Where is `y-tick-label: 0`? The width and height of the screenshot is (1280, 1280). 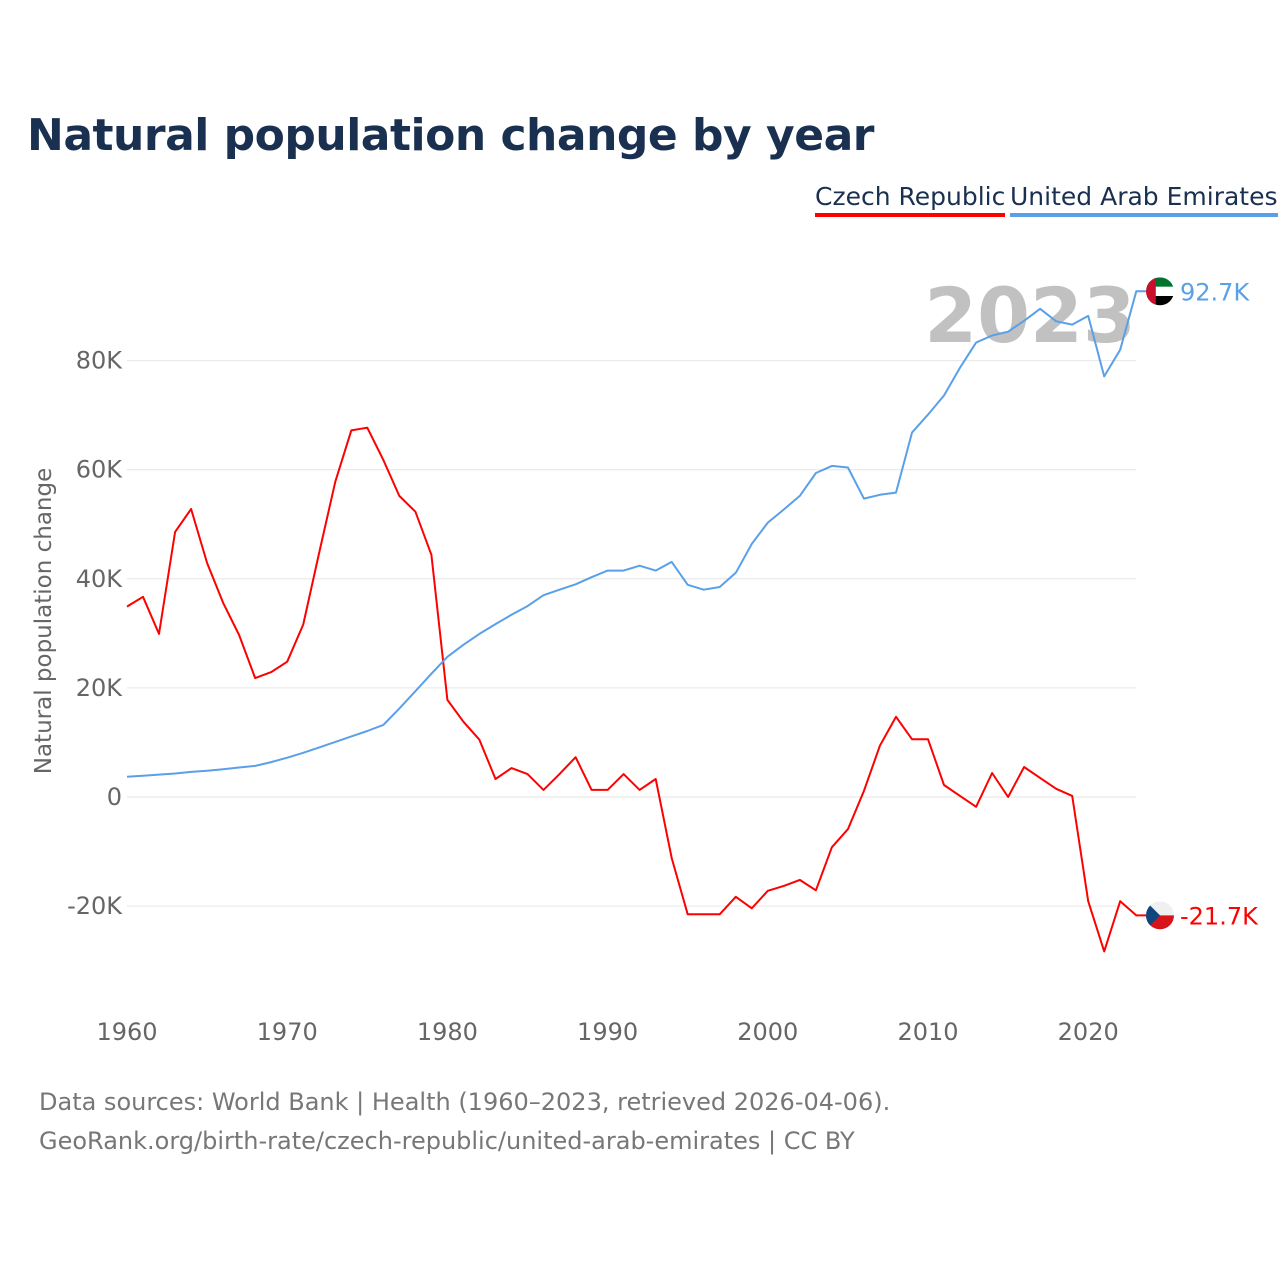
y-tick-label: 0 is located at coordinates (114, 797).